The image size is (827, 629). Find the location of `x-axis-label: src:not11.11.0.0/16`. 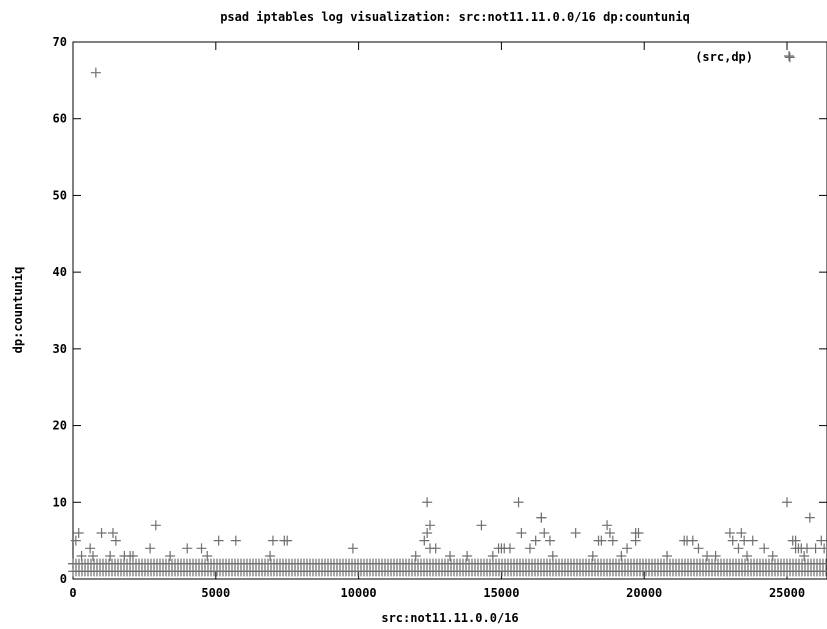

x-axis-label: src:not11.11.0.0/16 is located at coordinates (449, 618).